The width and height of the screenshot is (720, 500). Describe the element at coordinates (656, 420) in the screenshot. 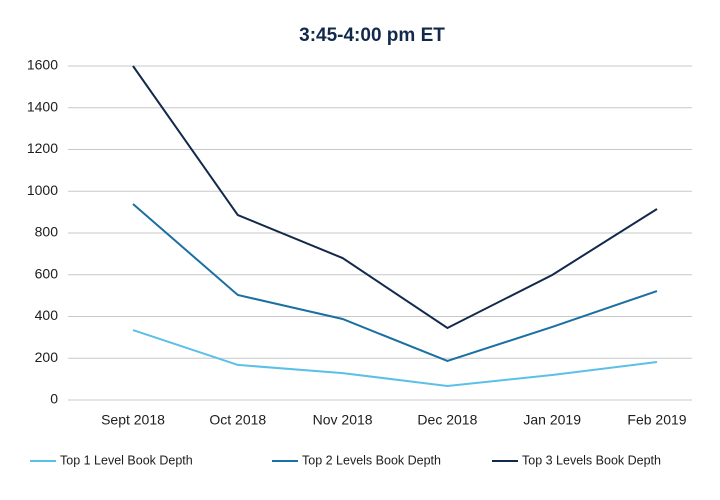

I see `x-tick-label: Feb 2019` at that location.